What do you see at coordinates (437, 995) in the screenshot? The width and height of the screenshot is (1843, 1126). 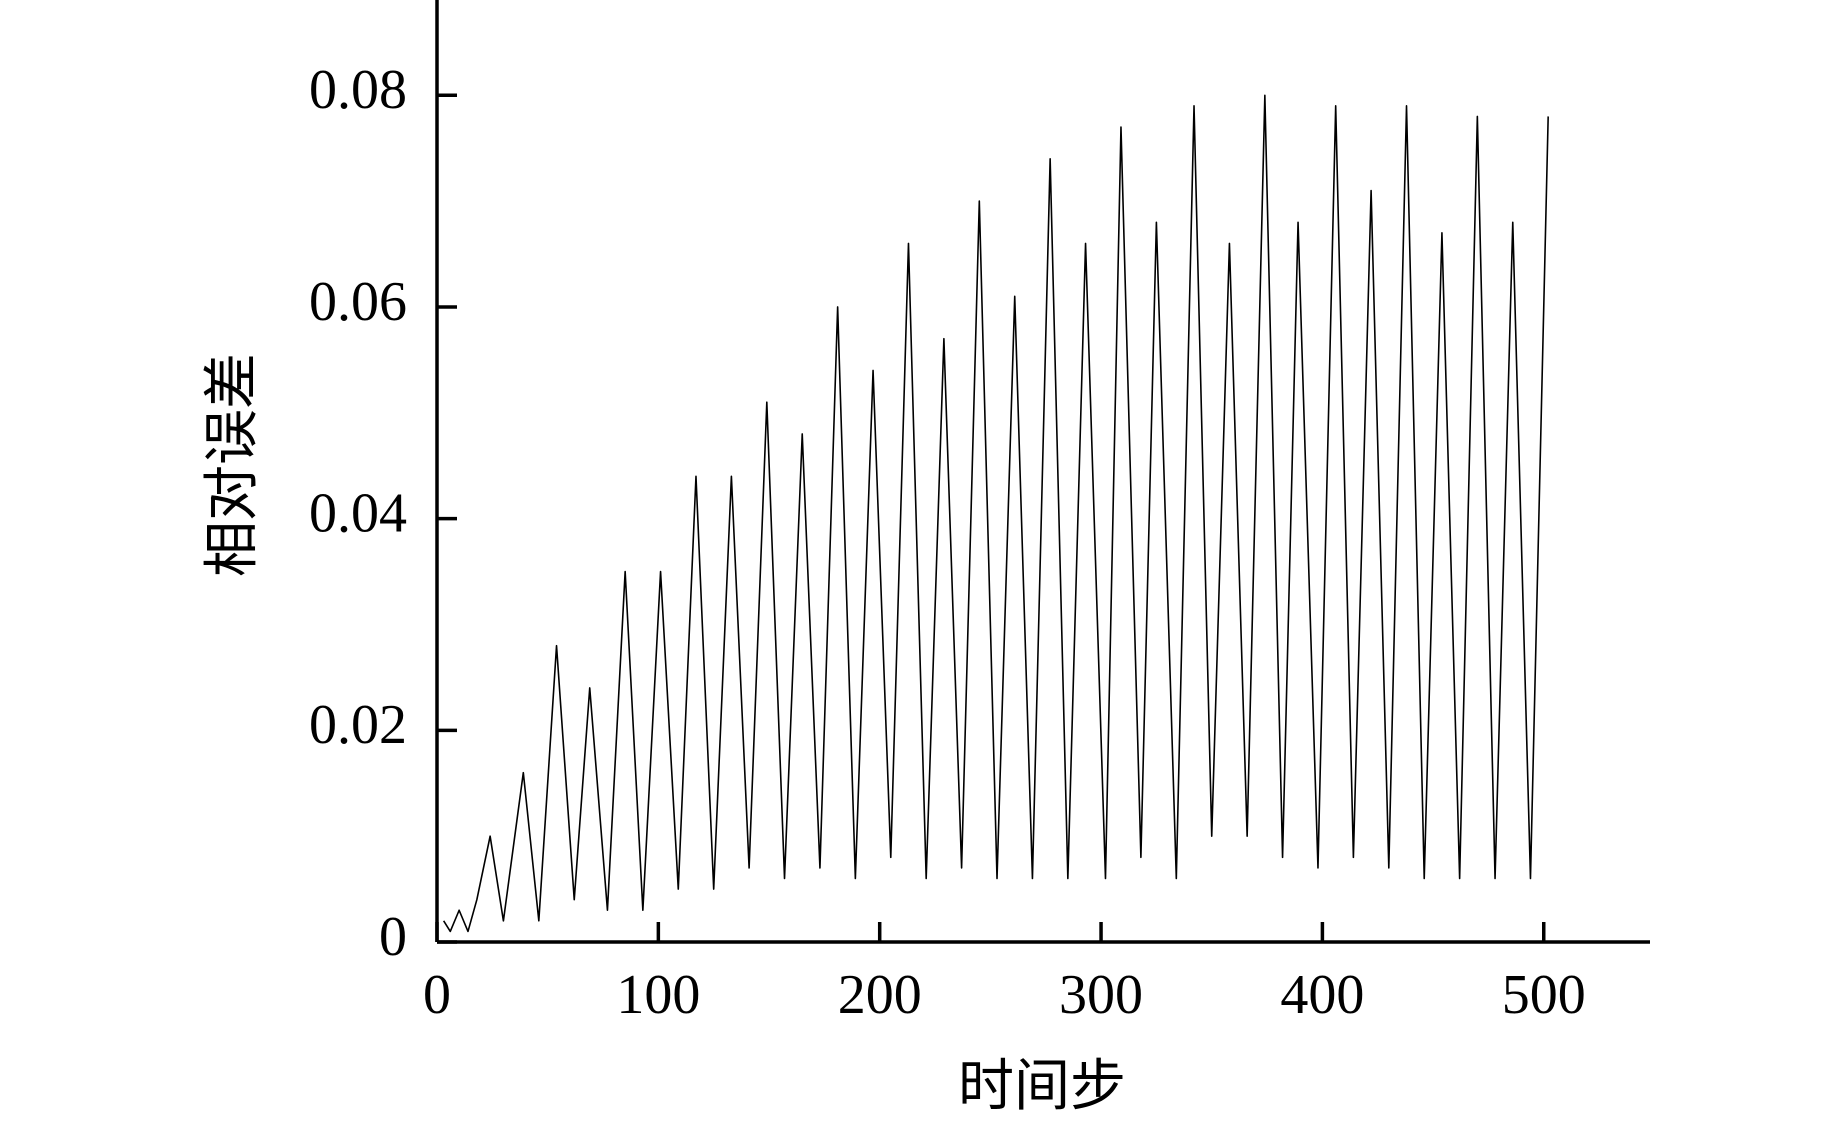 I see `x-tick-label: 0` at bounding box center [437, 995].